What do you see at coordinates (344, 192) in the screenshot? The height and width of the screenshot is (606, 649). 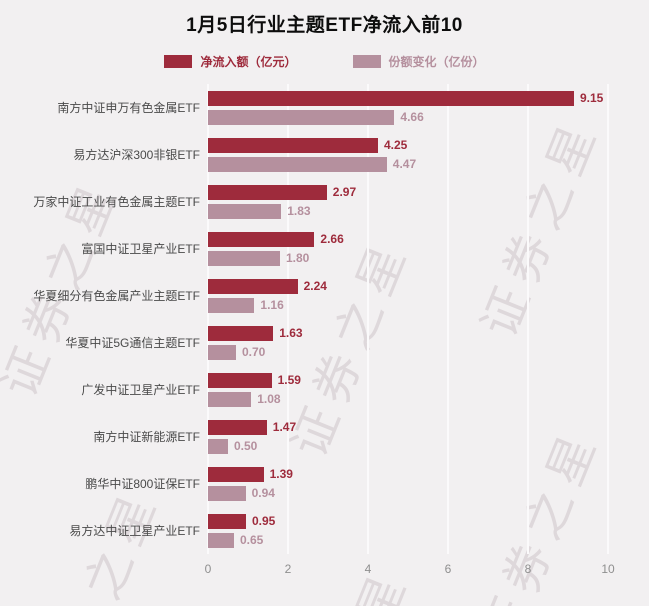 I see `net-inflow-value-label: 2.97` at bounding box center [344, 192].